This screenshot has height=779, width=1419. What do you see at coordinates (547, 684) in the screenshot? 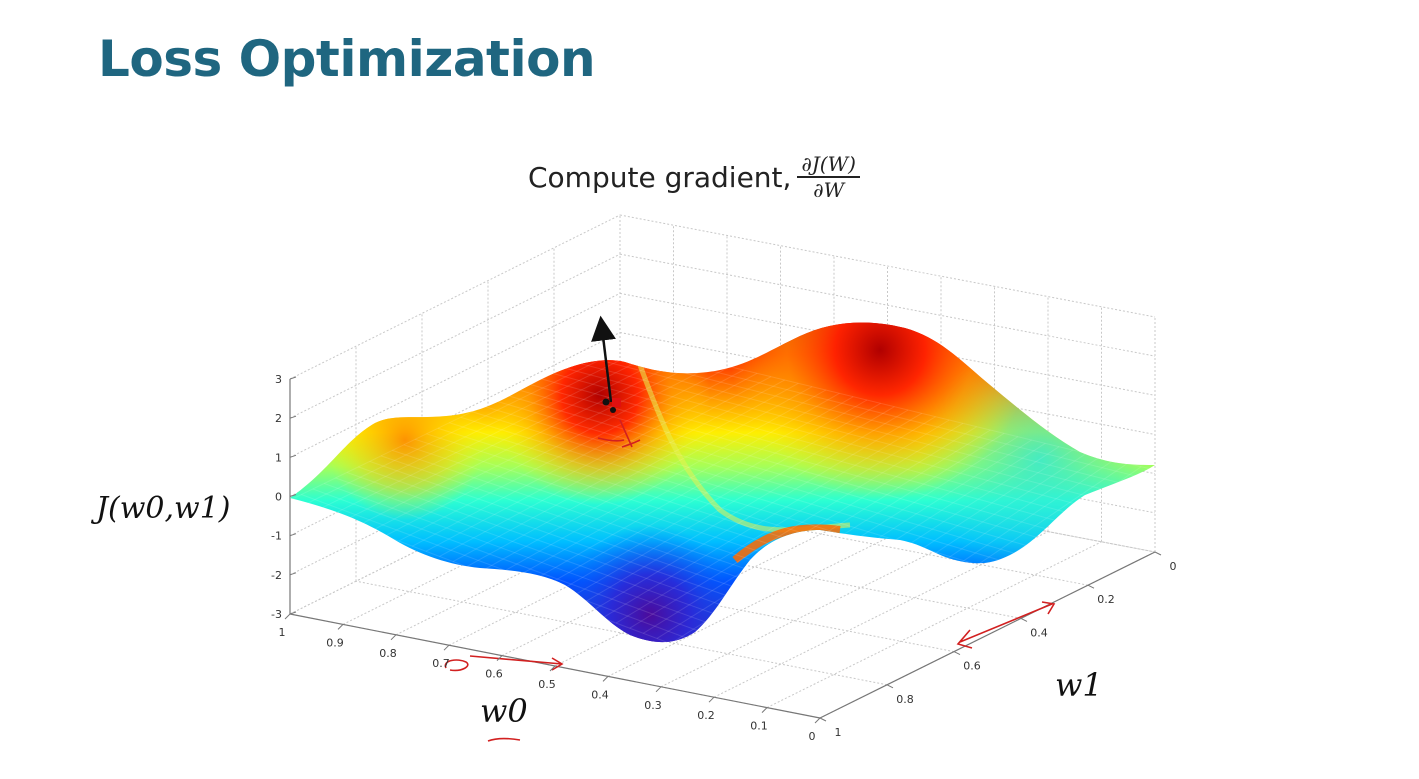
I see `x-tick-label: 0.5` at bounding box center [547, 684].